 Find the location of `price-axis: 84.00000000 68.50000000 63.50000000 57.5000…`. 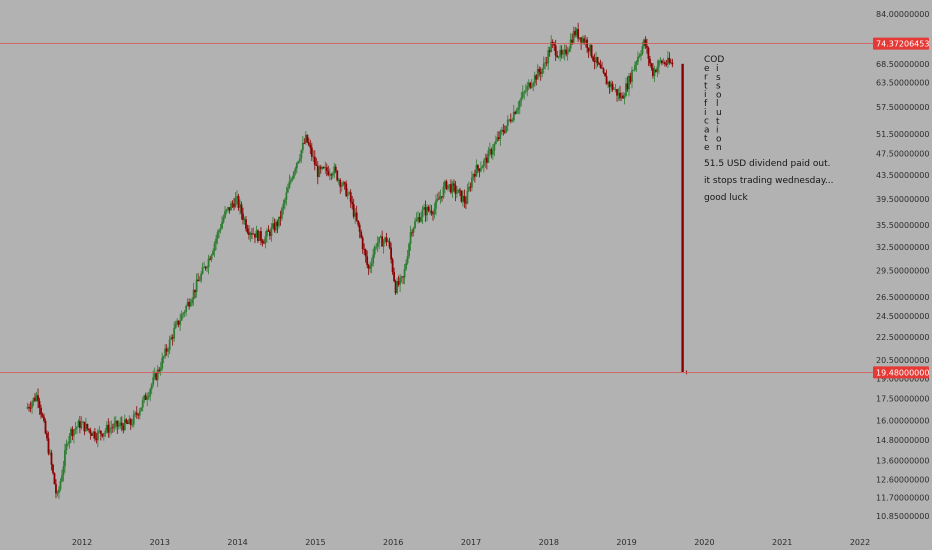

price-axis: 84.00000000 68.50000000 63.50000000 57.5000… is located at coordinates (901, 265).